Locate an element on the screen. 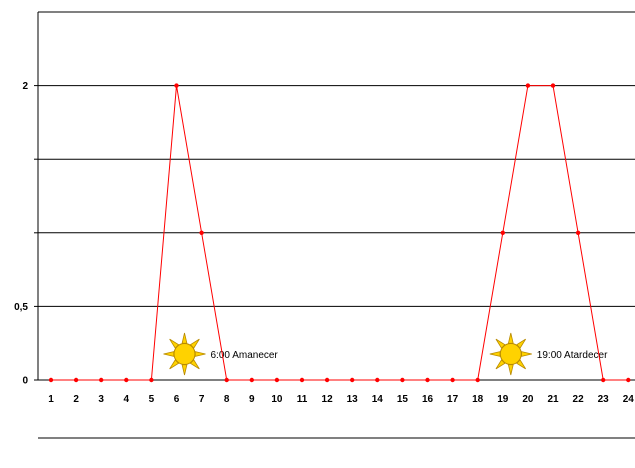  y-tick-label: 0 is located at coordinates (25, 381).